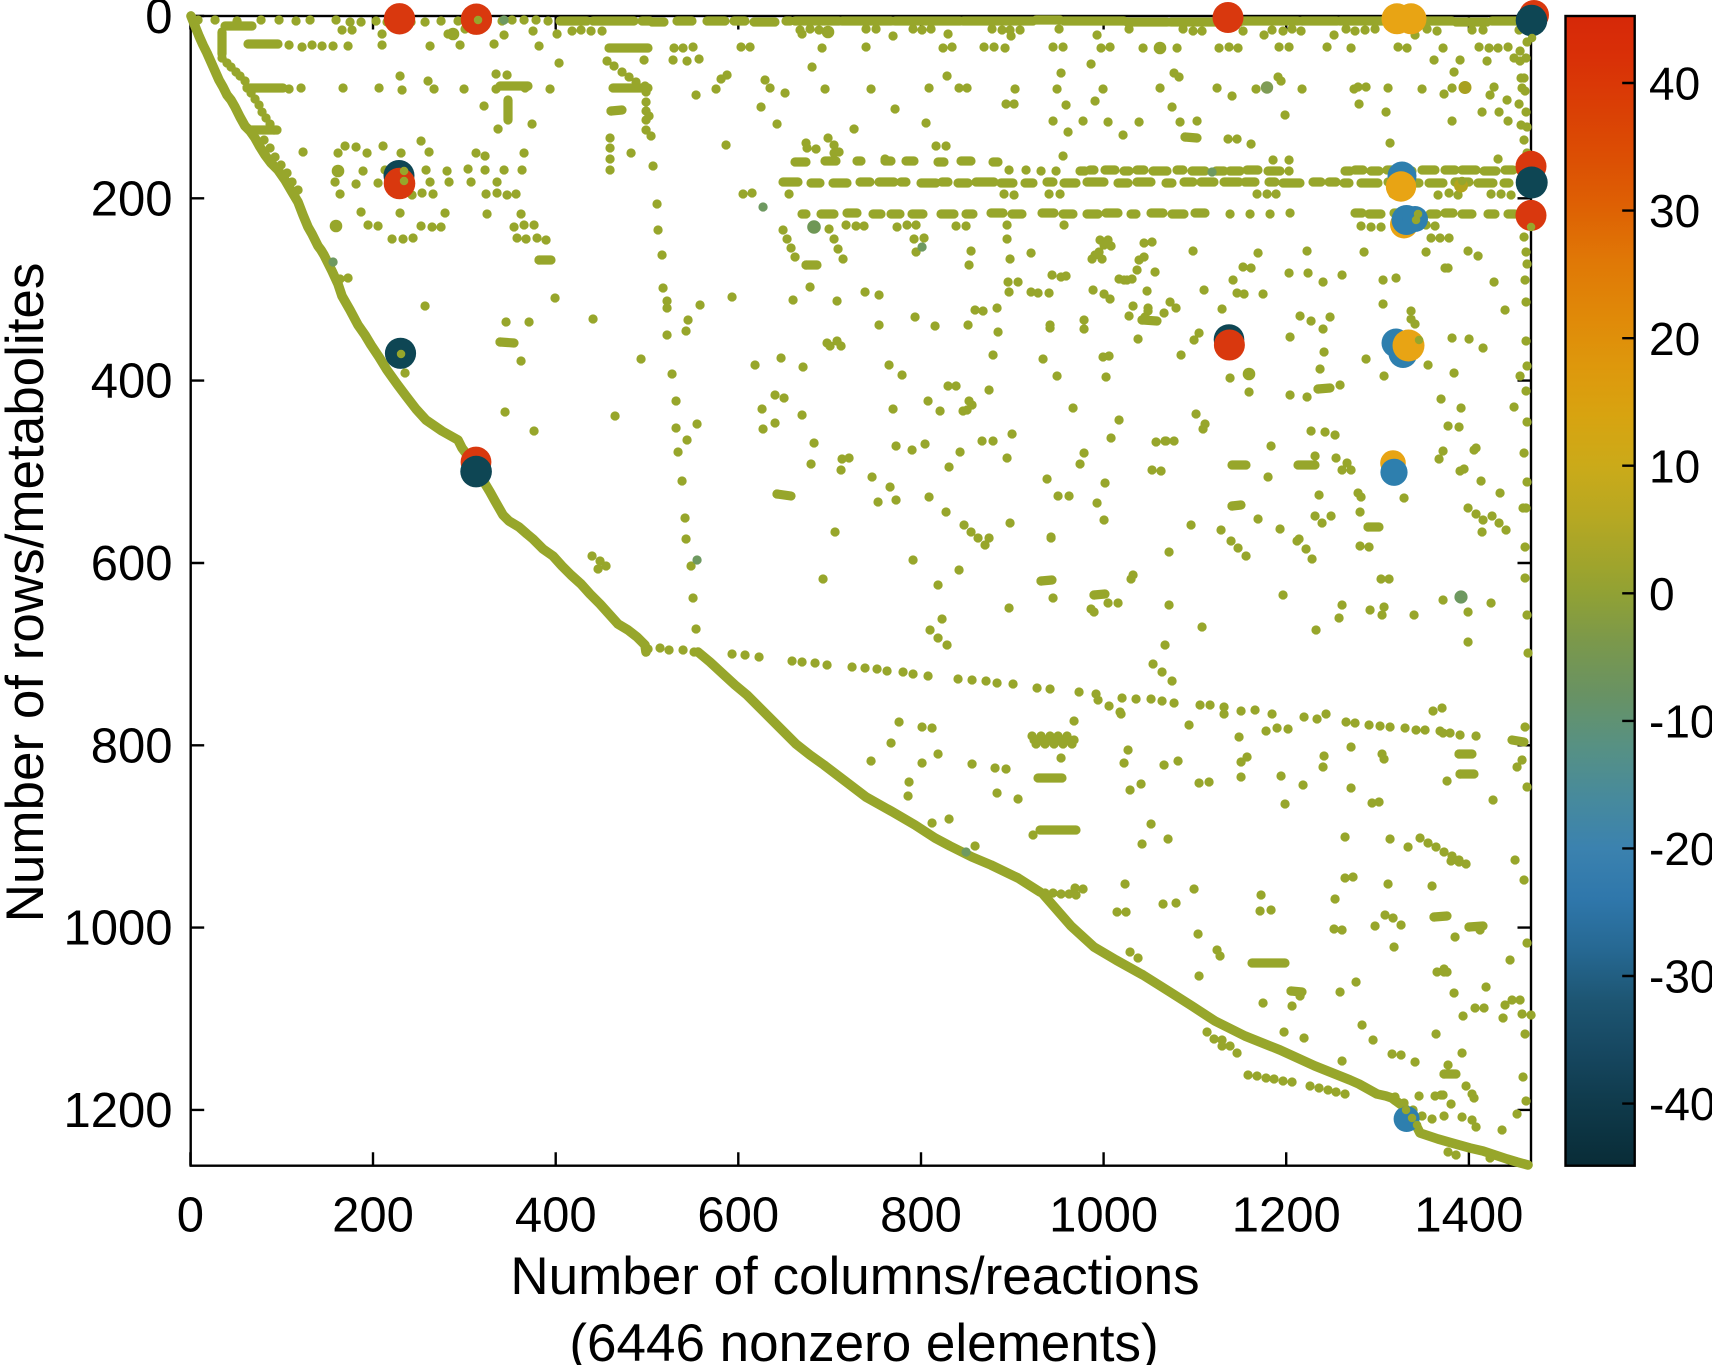 Image resolution: width=1712 pixels, height=1365 pixels. I want to click on svg-text: -40, so click(1680, 1104).